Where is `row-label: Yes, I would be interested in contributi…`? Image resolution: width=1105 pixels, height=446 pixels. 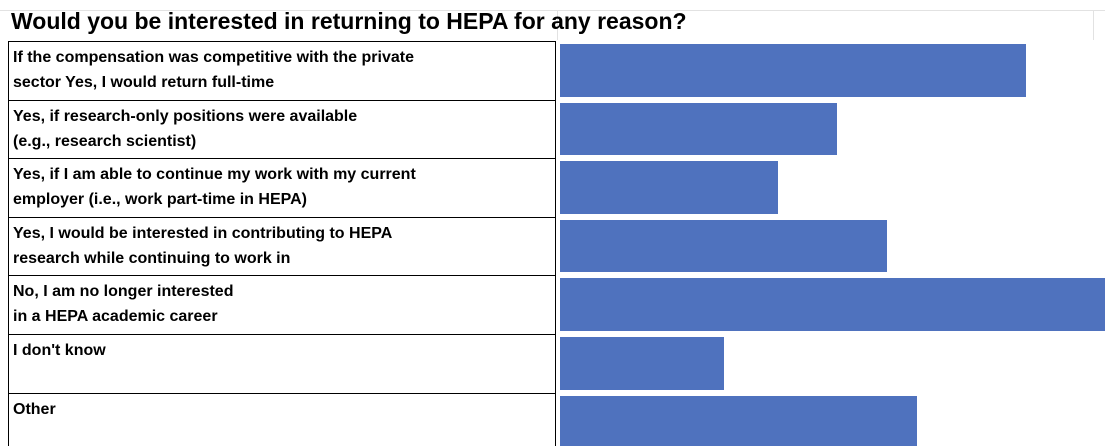
row-label: Yes, I would be interested in contributi… is located at coordinates (282, 246).